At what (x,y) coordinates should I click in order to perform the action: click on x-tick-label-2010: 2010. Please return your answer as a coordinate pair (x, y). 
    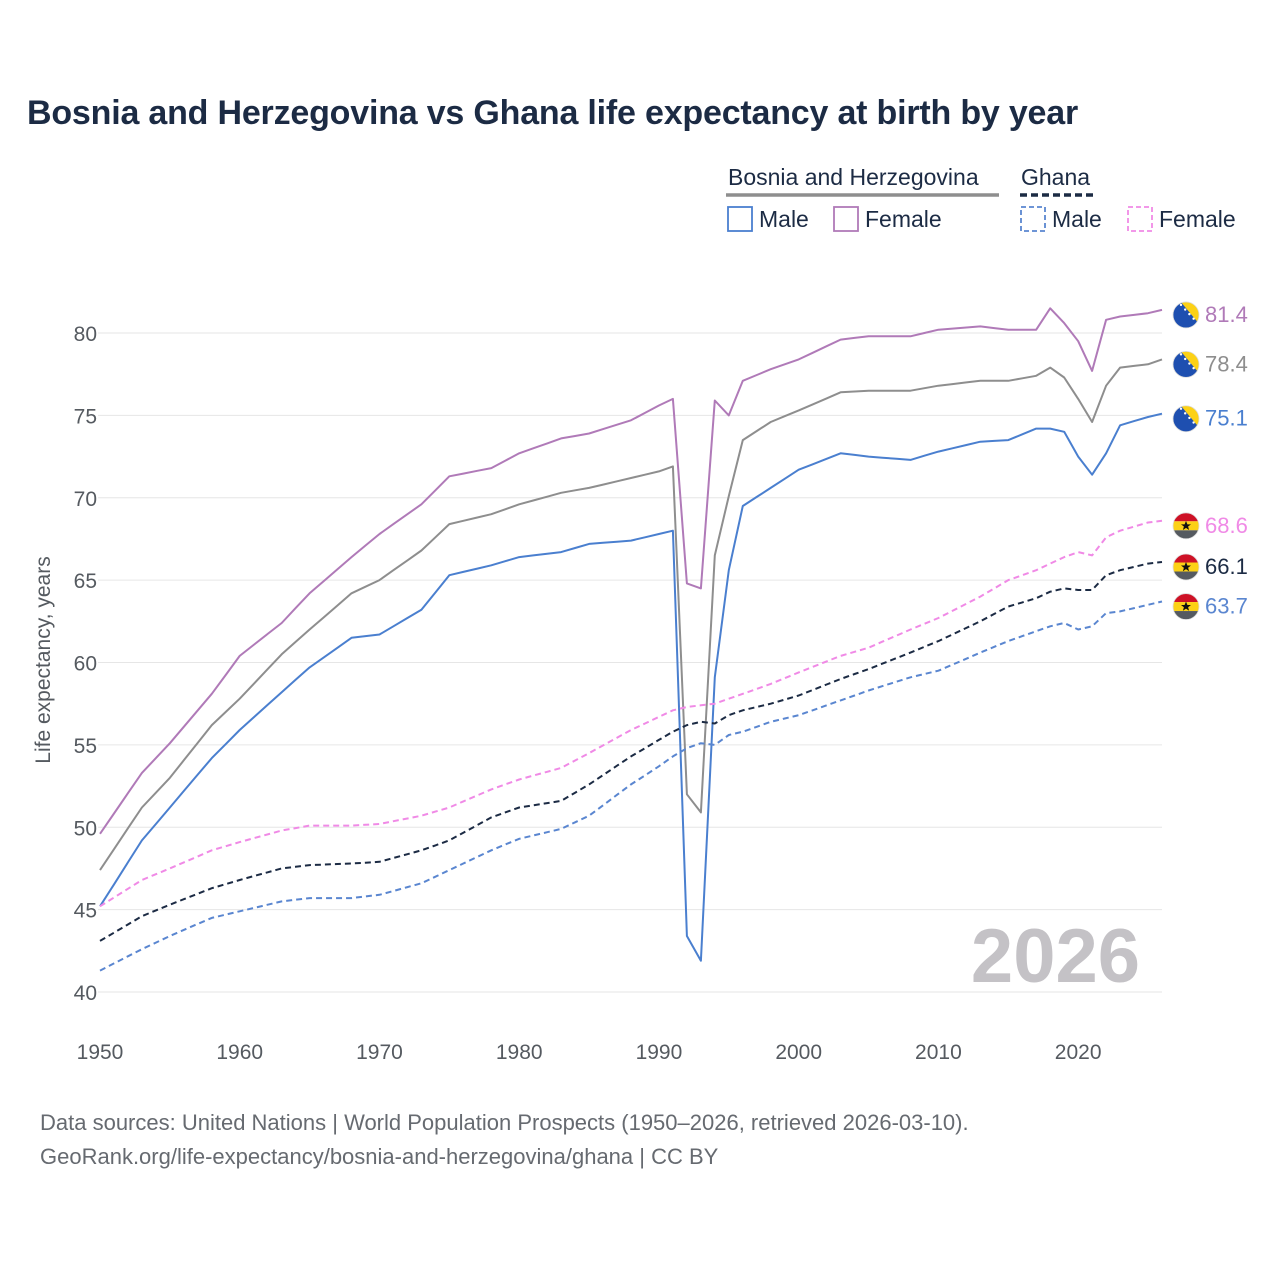
    Looking at the image, I should click on (938, 1052).